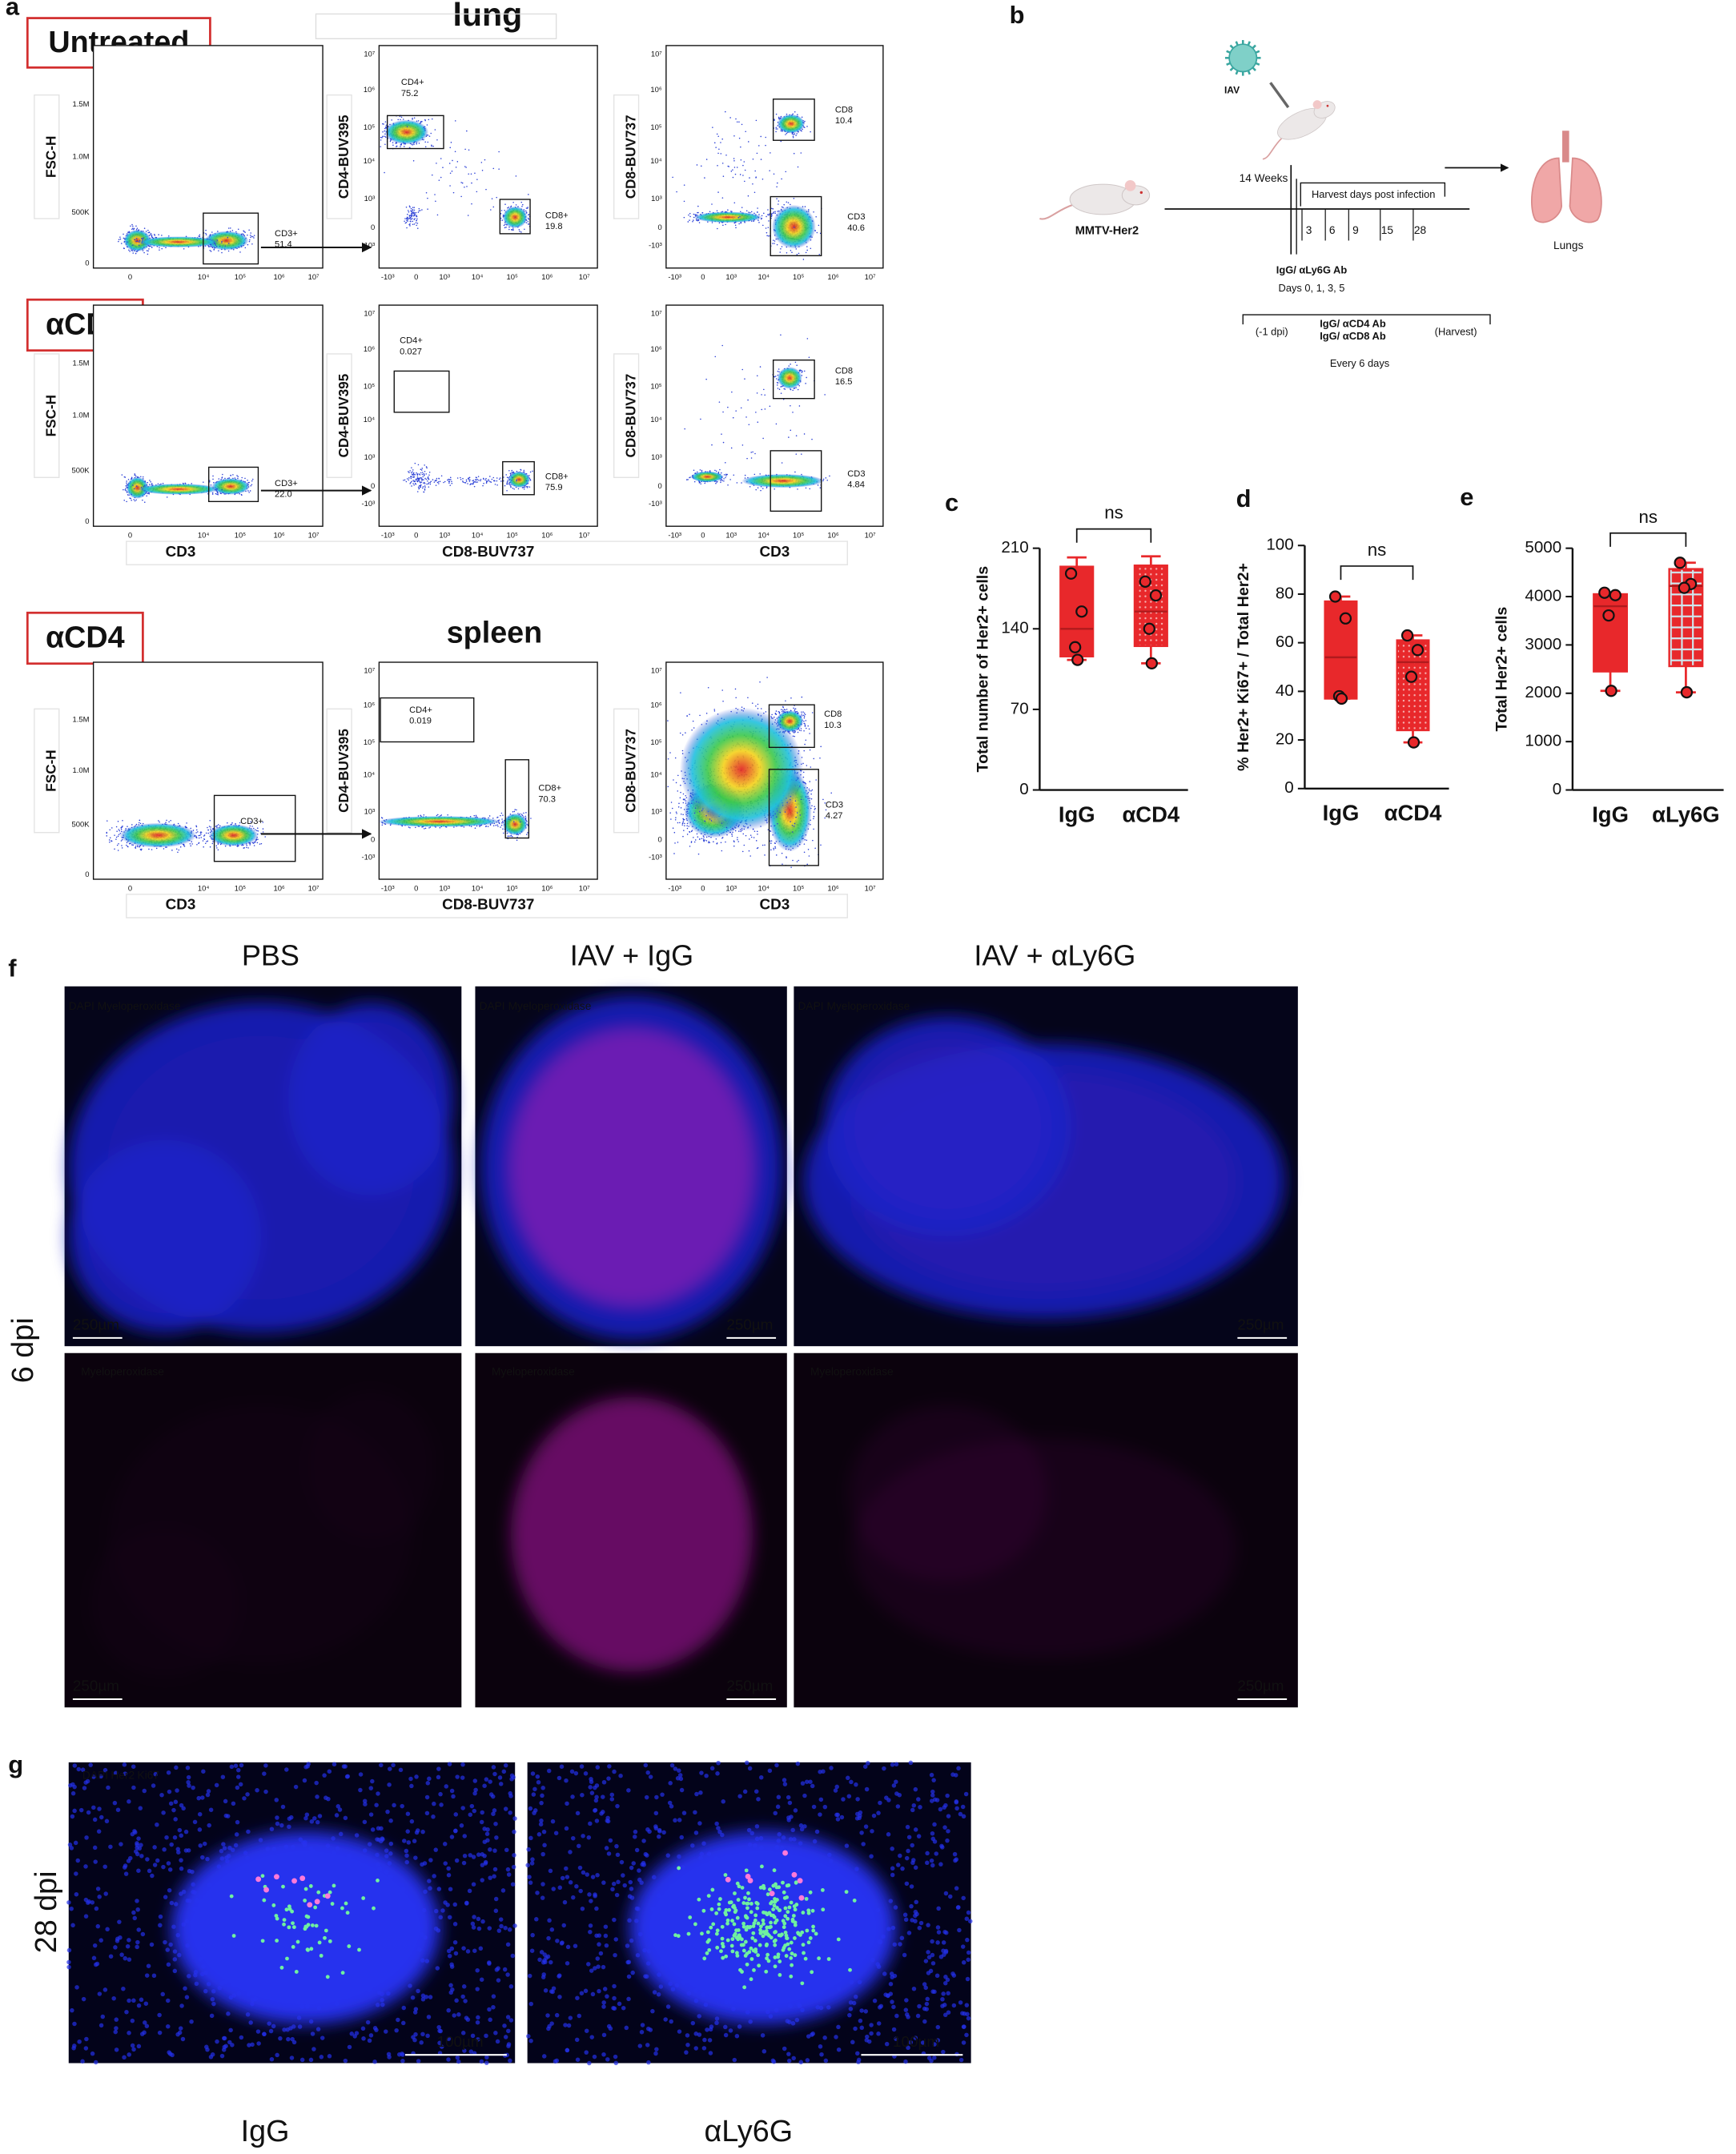  What do you see at coordinates (870, 535) in the screenshot?
I see `x-tick-label: 10⁷` at bounding box center [870, 535].